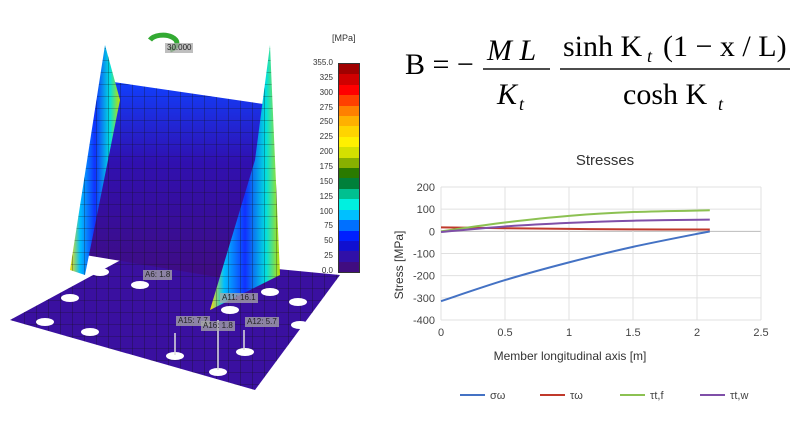  I want to click on formula-sub3: t, so click(721, 104).